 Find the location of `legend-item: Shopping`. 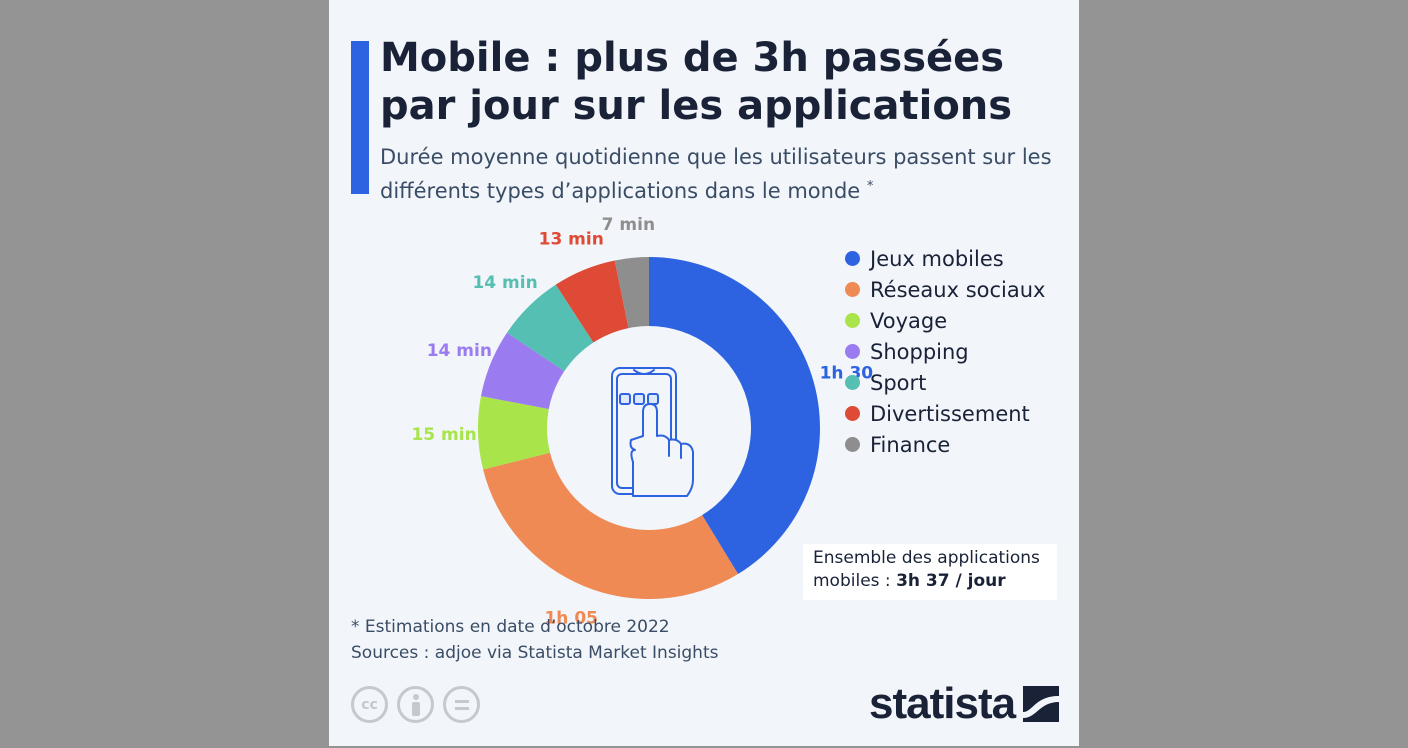

legend-item: Shopping is located at coordinates (945, 351).